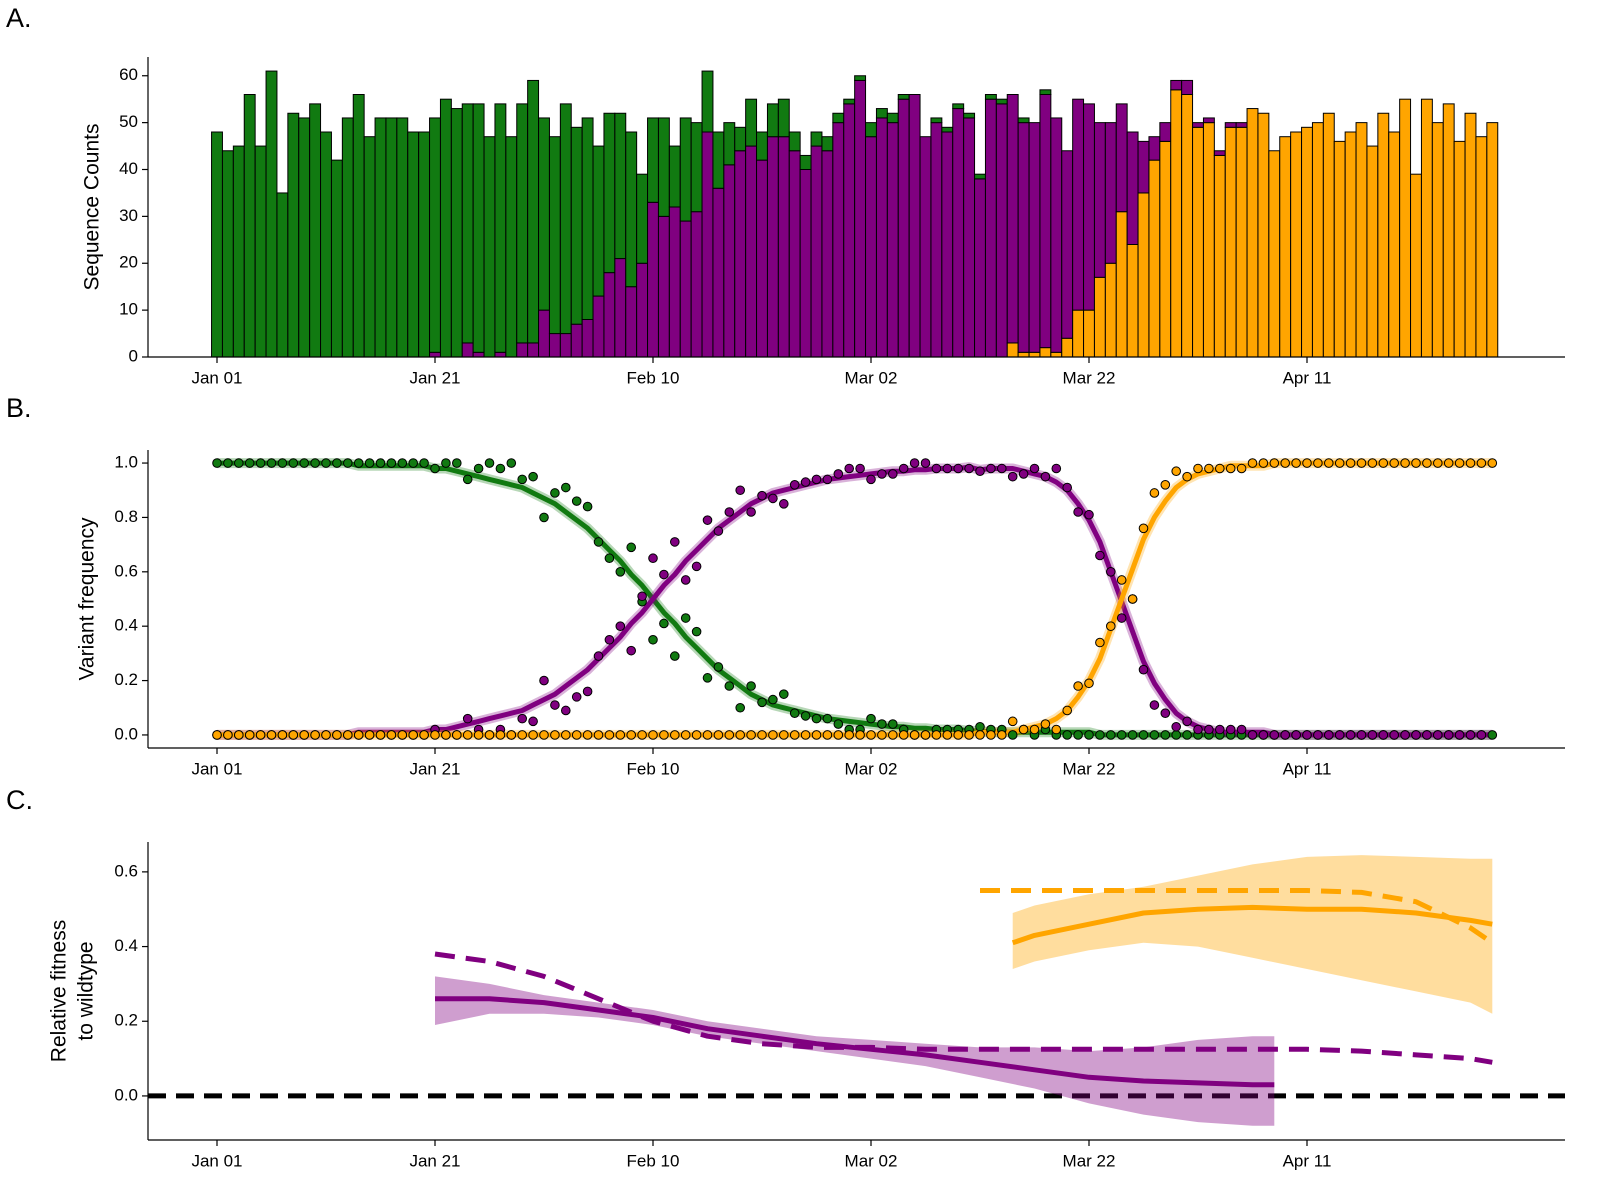  What do you see at coordinates (1252, 925) in the screenshot?
I see `estimate-line` at bounding box center [1252, 925].